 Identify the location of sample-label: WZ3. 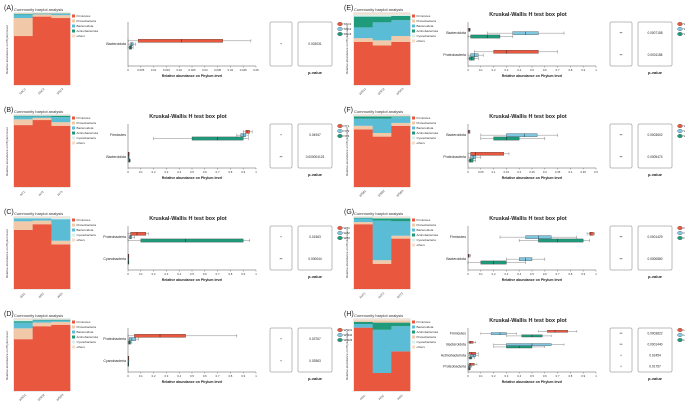
(60, 295).